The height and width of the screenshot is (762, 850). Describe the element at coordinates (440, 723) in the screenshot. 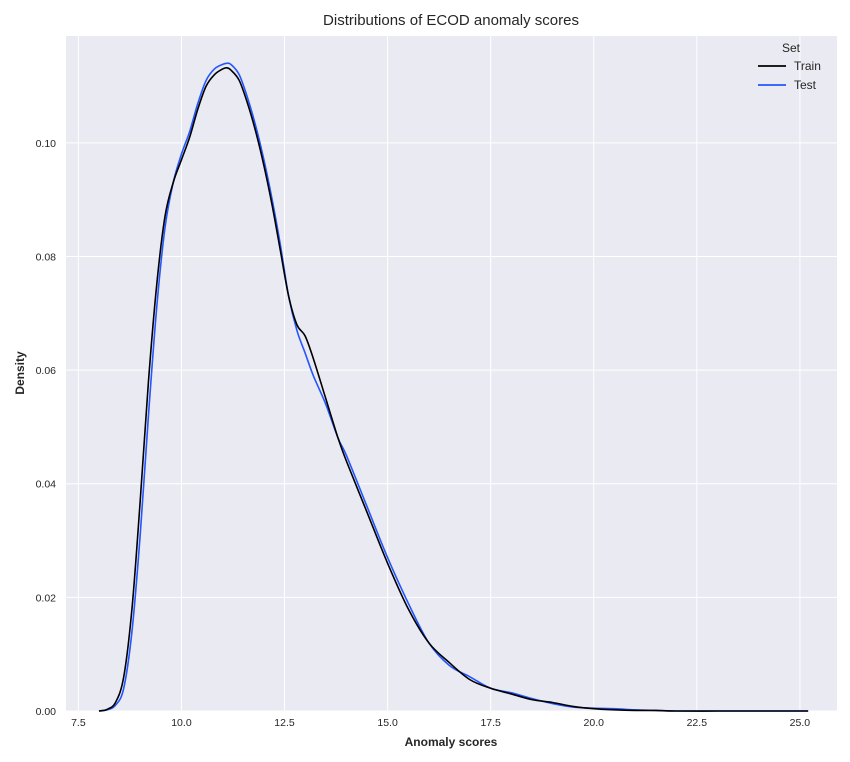

I see `x-axis: 7.5 10.0 12.5 15.0 17.5 20.0 22.5 25.0` at that location.